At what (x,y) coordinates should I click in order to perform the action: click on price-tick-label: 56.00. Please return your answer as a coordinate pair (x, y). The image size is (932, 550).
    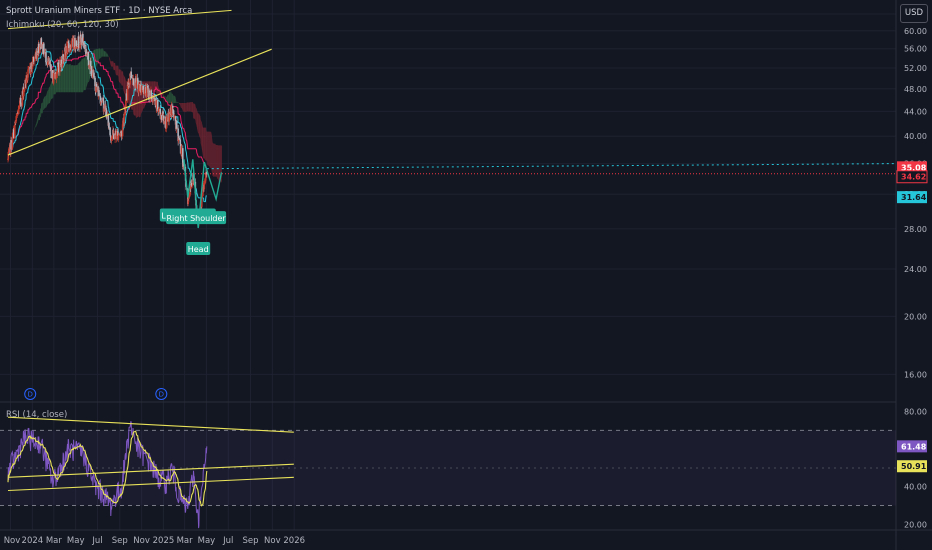
    Looking at the image, I should click on (915, 49).